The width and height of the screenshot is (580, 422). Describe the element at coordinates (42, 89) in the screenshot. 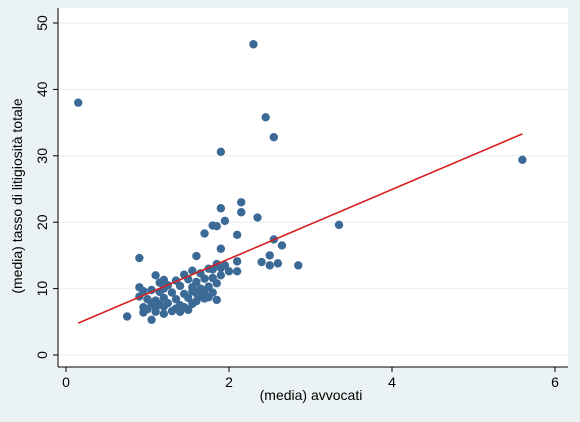

I see `y-tick-label: 40` at that location.